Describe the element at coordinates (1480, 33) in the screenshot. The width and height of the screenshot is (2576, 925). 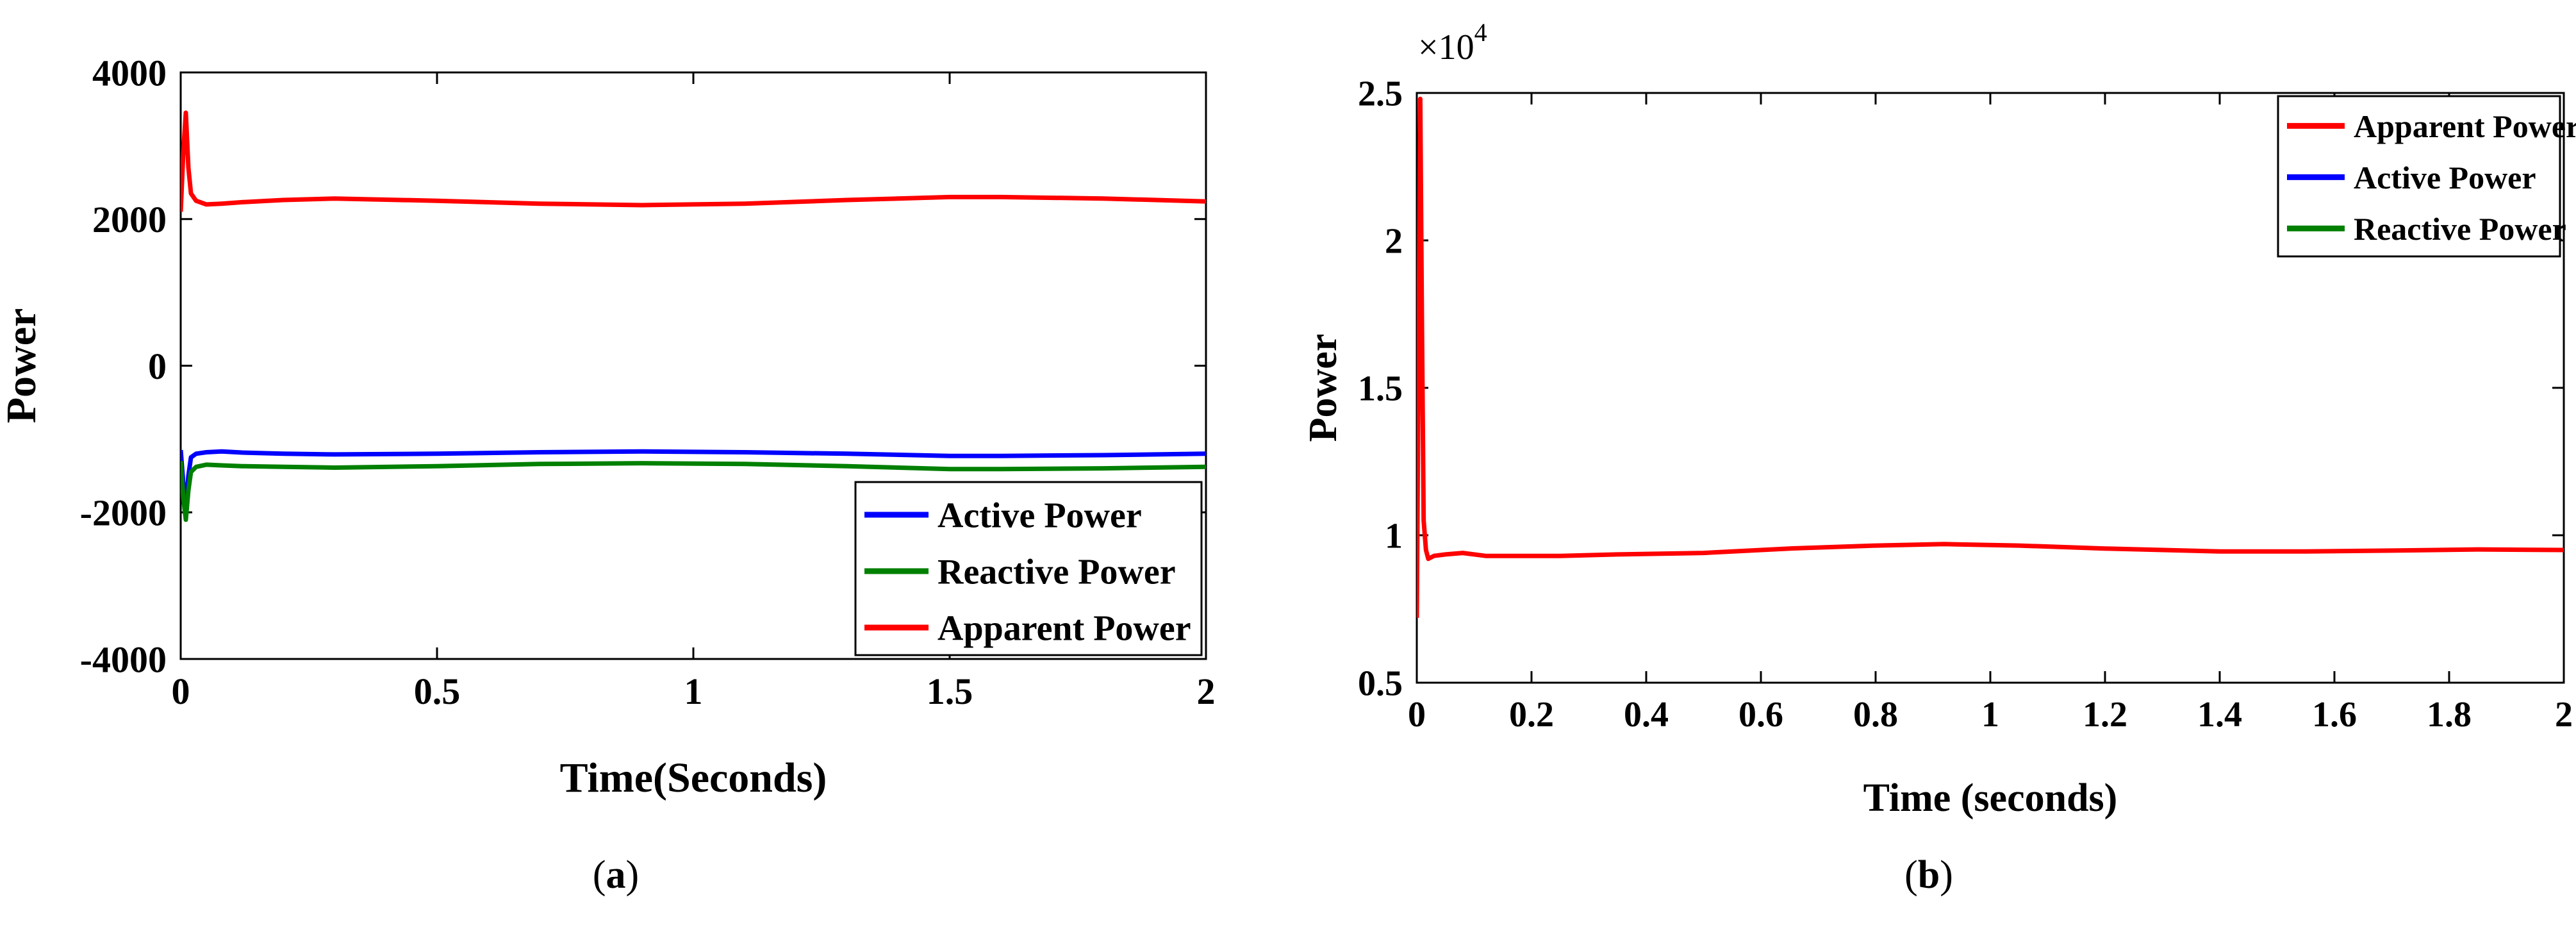
I see `scale-exponent: 4` at that location.